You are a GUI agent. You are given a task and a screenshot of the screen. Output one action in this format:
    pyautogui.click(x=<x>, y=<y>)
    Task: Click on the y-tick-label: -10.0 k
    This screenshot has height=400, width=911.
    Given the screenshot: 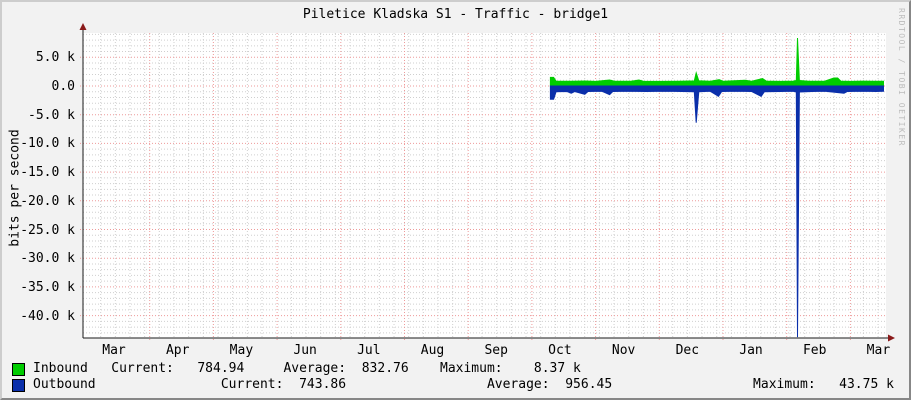 What is the action you would take?
    pyautogui.click(x=47, y=144)
    